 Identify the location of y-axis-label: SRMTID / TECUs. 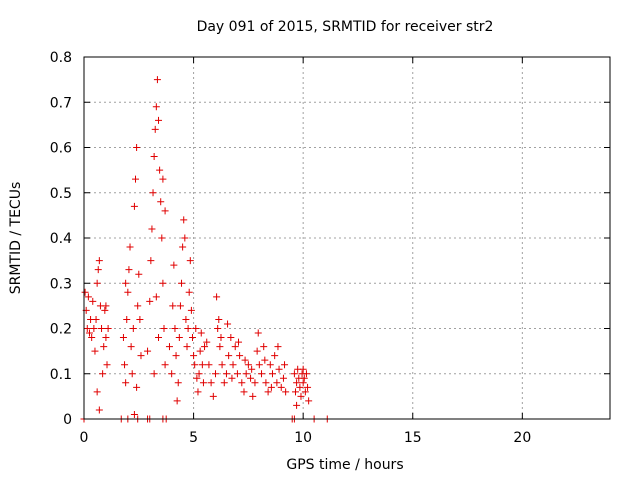
(16, 238).